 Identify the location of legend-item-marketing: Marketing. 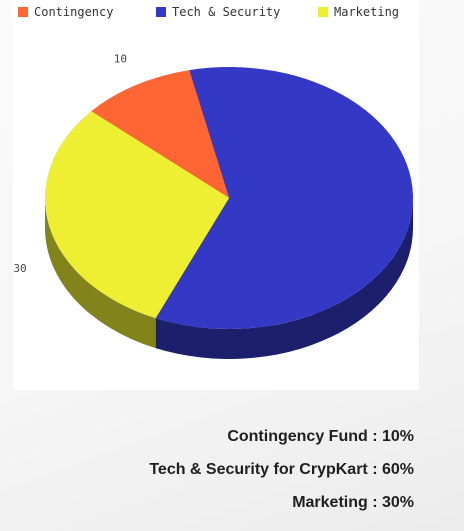
(358, 12).